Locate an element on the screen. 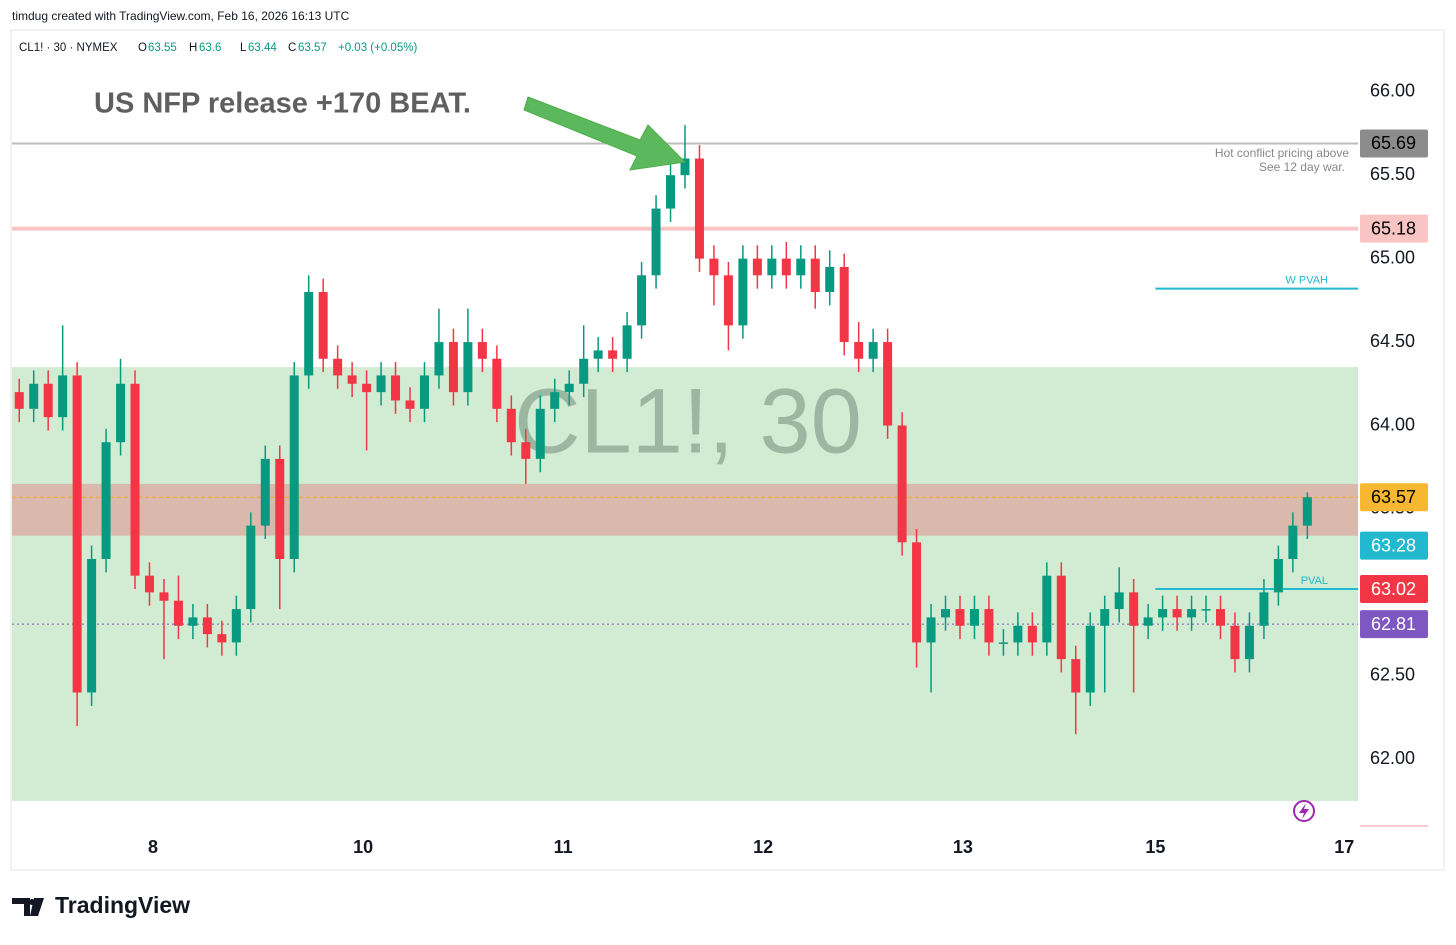  h-label: H is located at coordinates (193, 48).